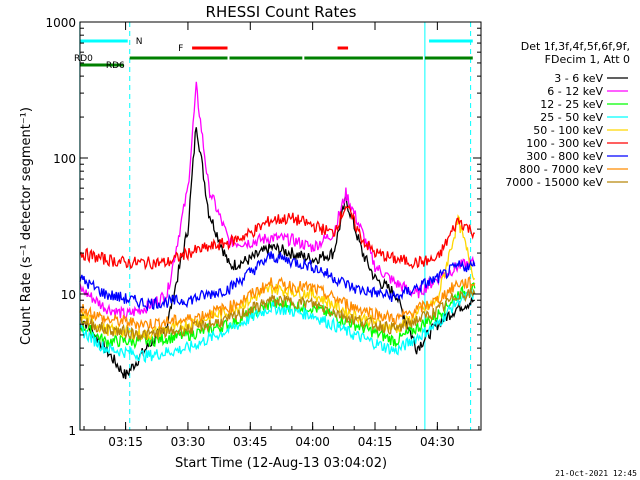 The image size is (640, 480). I want to click on legend-label-1: 6 - 12 keV, so click(575, 91).